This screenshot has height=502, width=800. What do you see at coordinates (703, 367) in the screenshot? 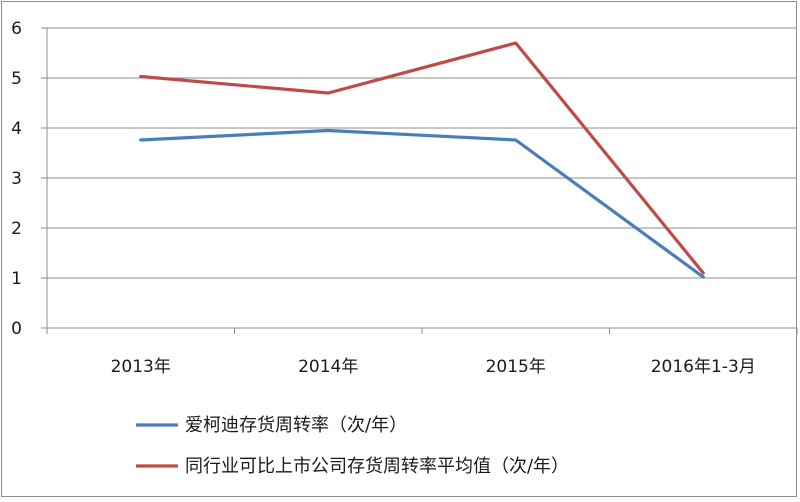
I see `x-category-label: 2016年1-3月` at bounding box center [703, 367].